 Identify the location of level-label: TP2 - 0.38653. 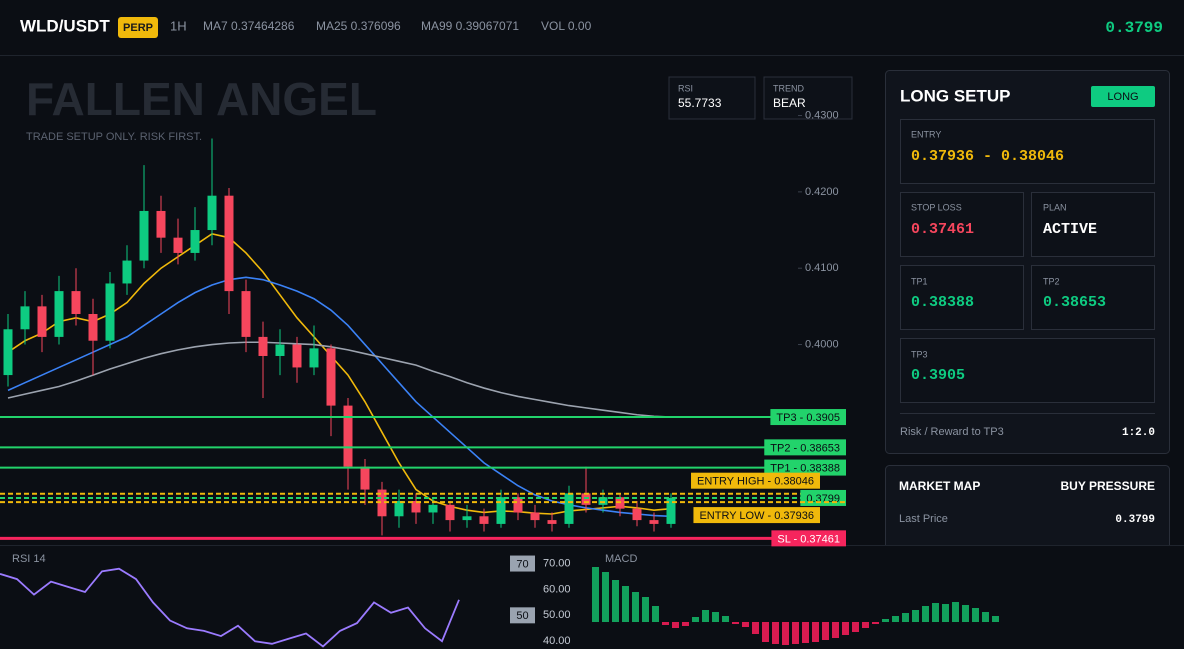
(805, 448).